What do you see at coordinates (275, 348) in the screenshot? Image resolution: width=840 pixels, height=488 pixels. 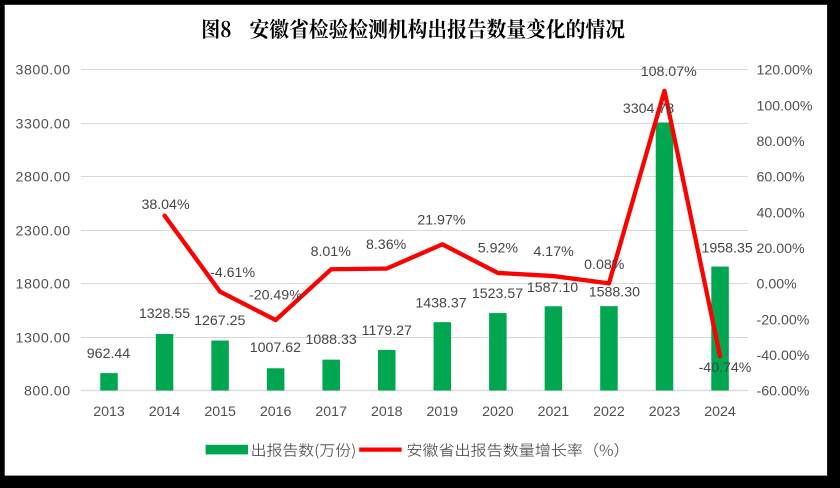 I see `svg-text: 1007.62` at bounding box center [275, 348].